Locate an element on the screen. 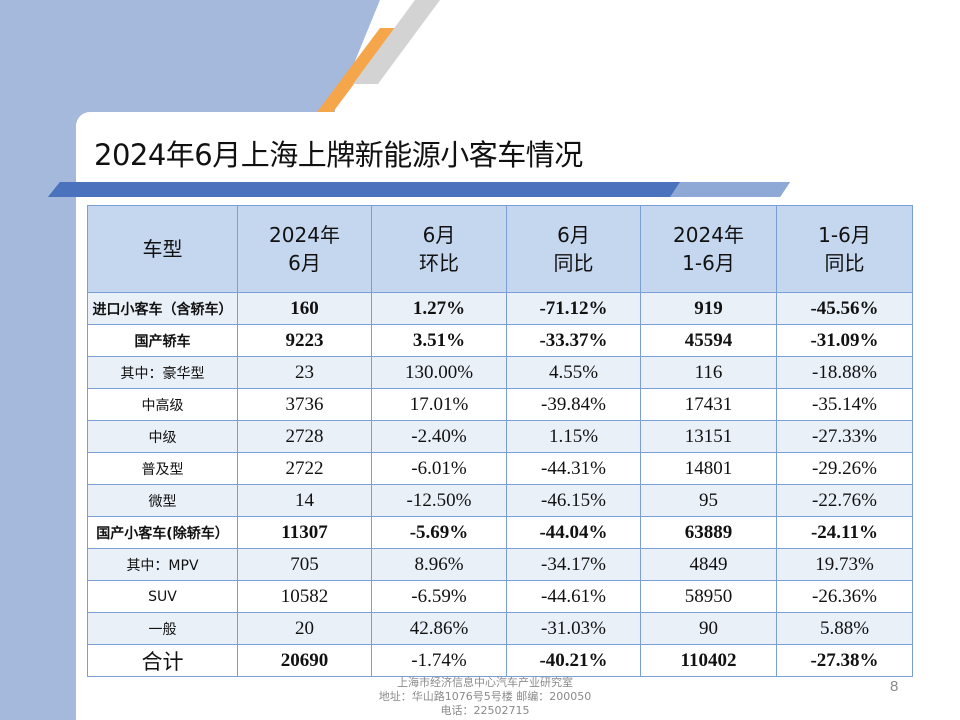  footer-organization: 上海市经济信息中心汽车产业研究室 is located at coordinates (485, 682).